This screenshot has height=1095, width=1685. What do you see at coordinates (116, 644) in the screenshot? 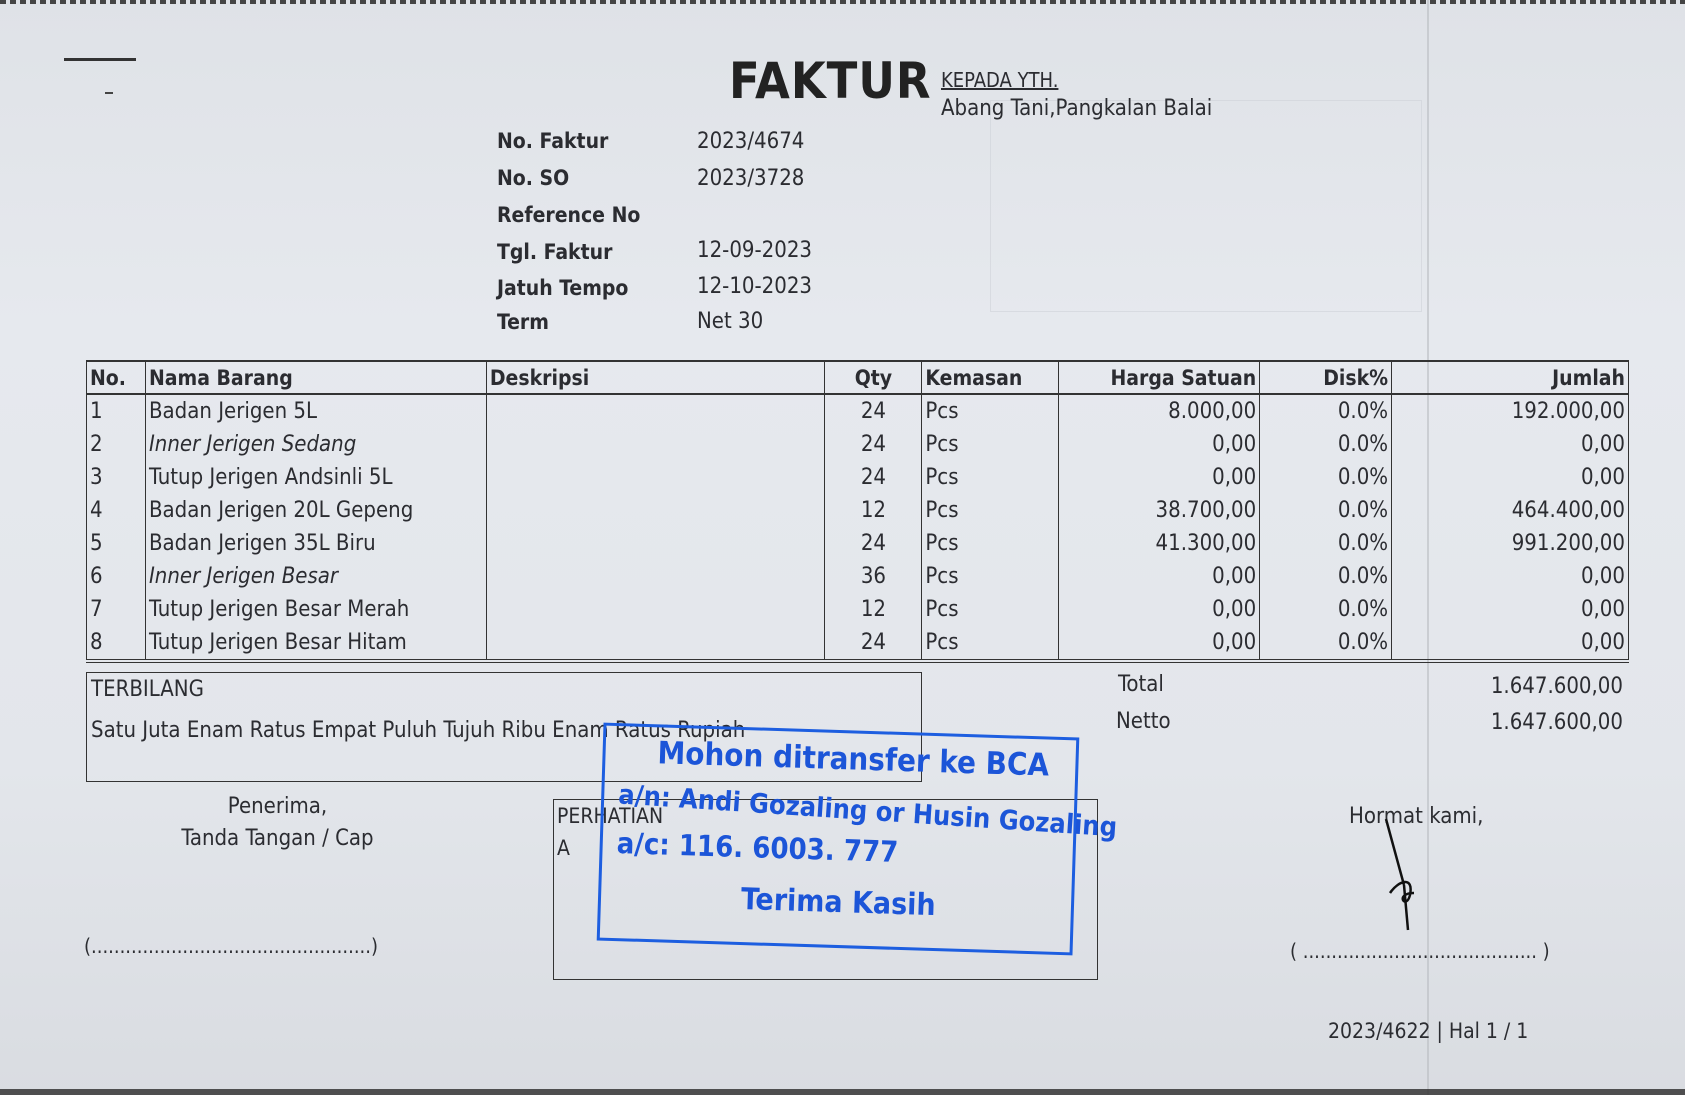
I see `cell-no: 8` at bounding box center [116, 644].